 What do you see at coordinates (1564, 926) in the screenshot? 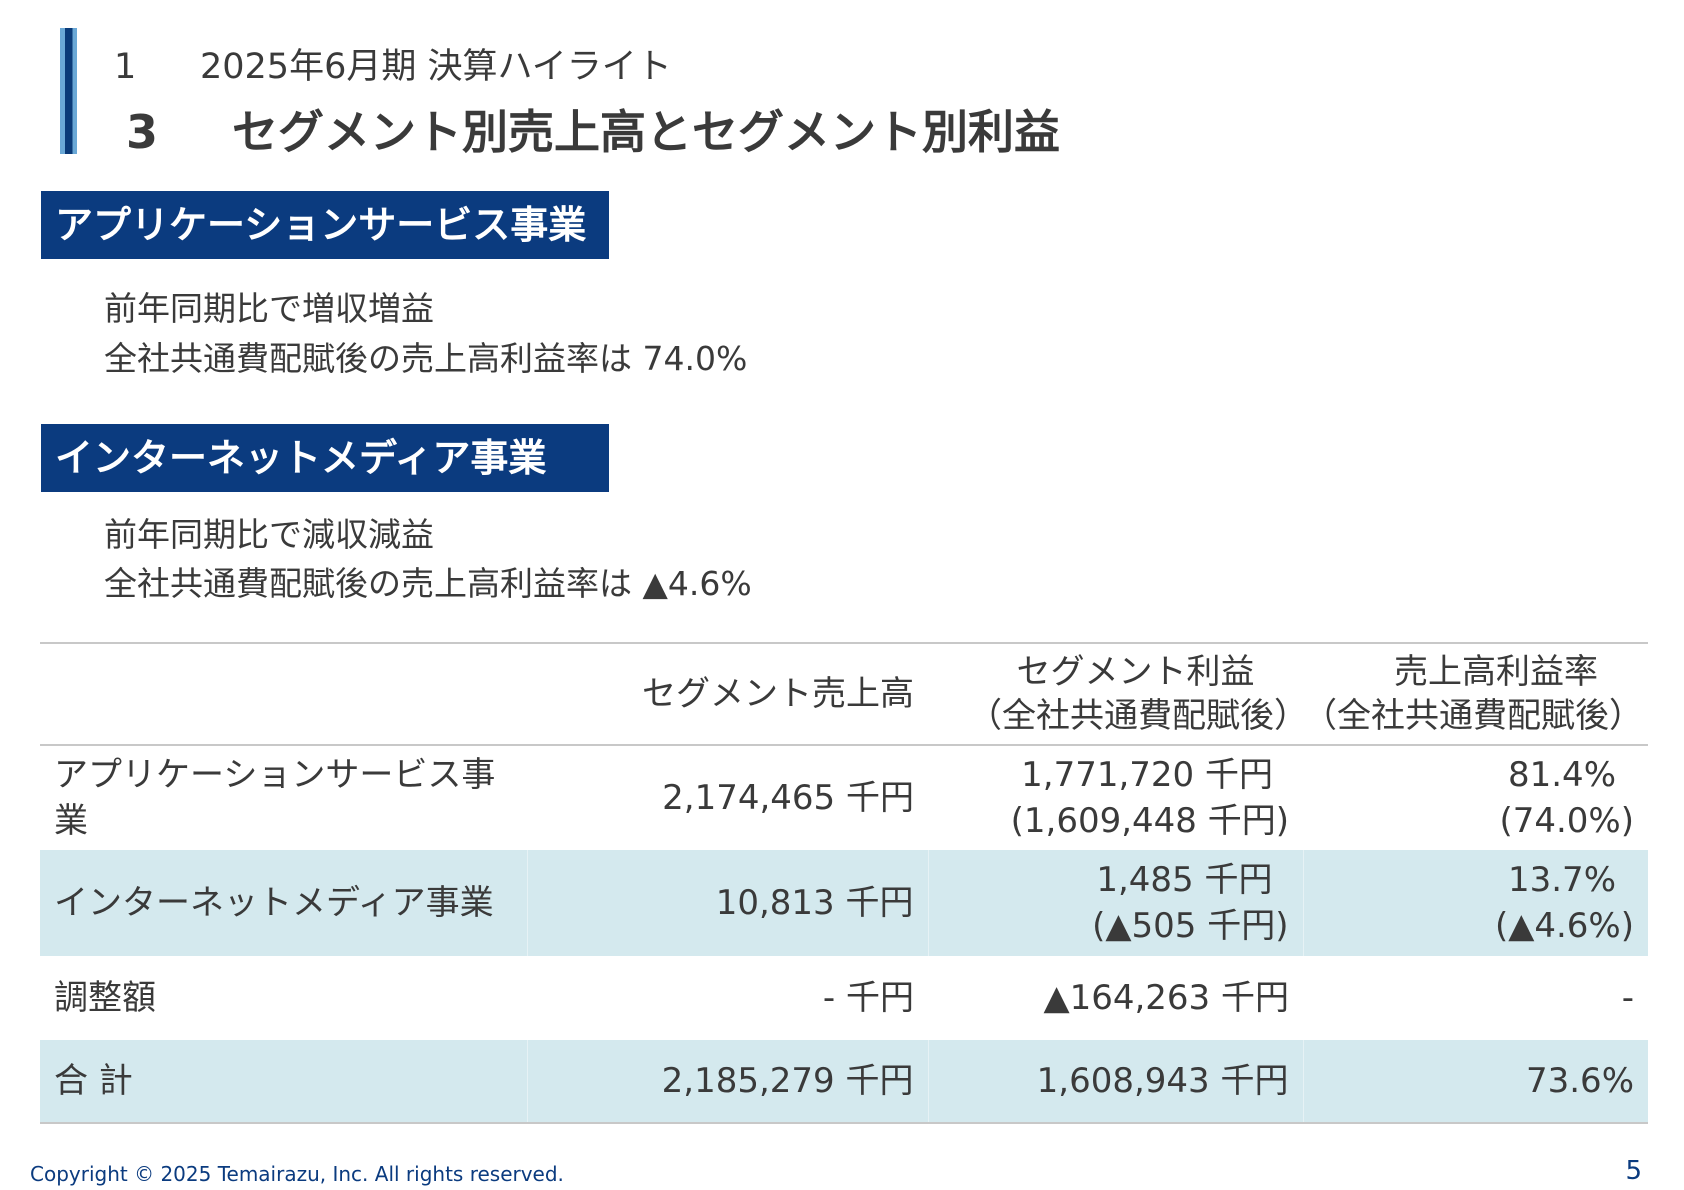
I see `row-rate-alloc: (▲4.6%)` at bounding box center [1564, 926].